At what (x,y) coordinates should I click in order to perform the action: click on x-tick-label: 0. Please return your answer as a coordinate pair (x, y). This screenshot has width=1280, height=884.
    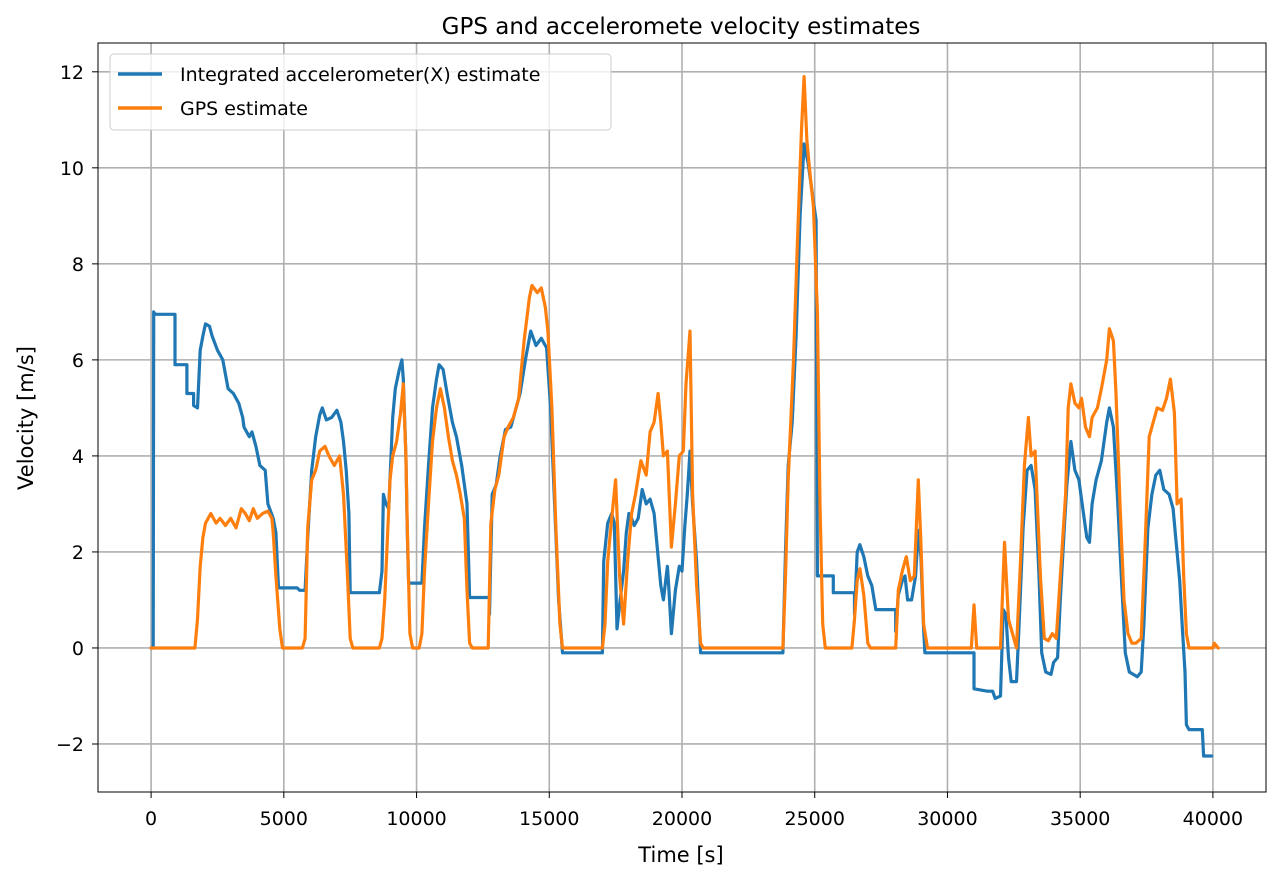
    Looking at the image, I should click on (151, 819).